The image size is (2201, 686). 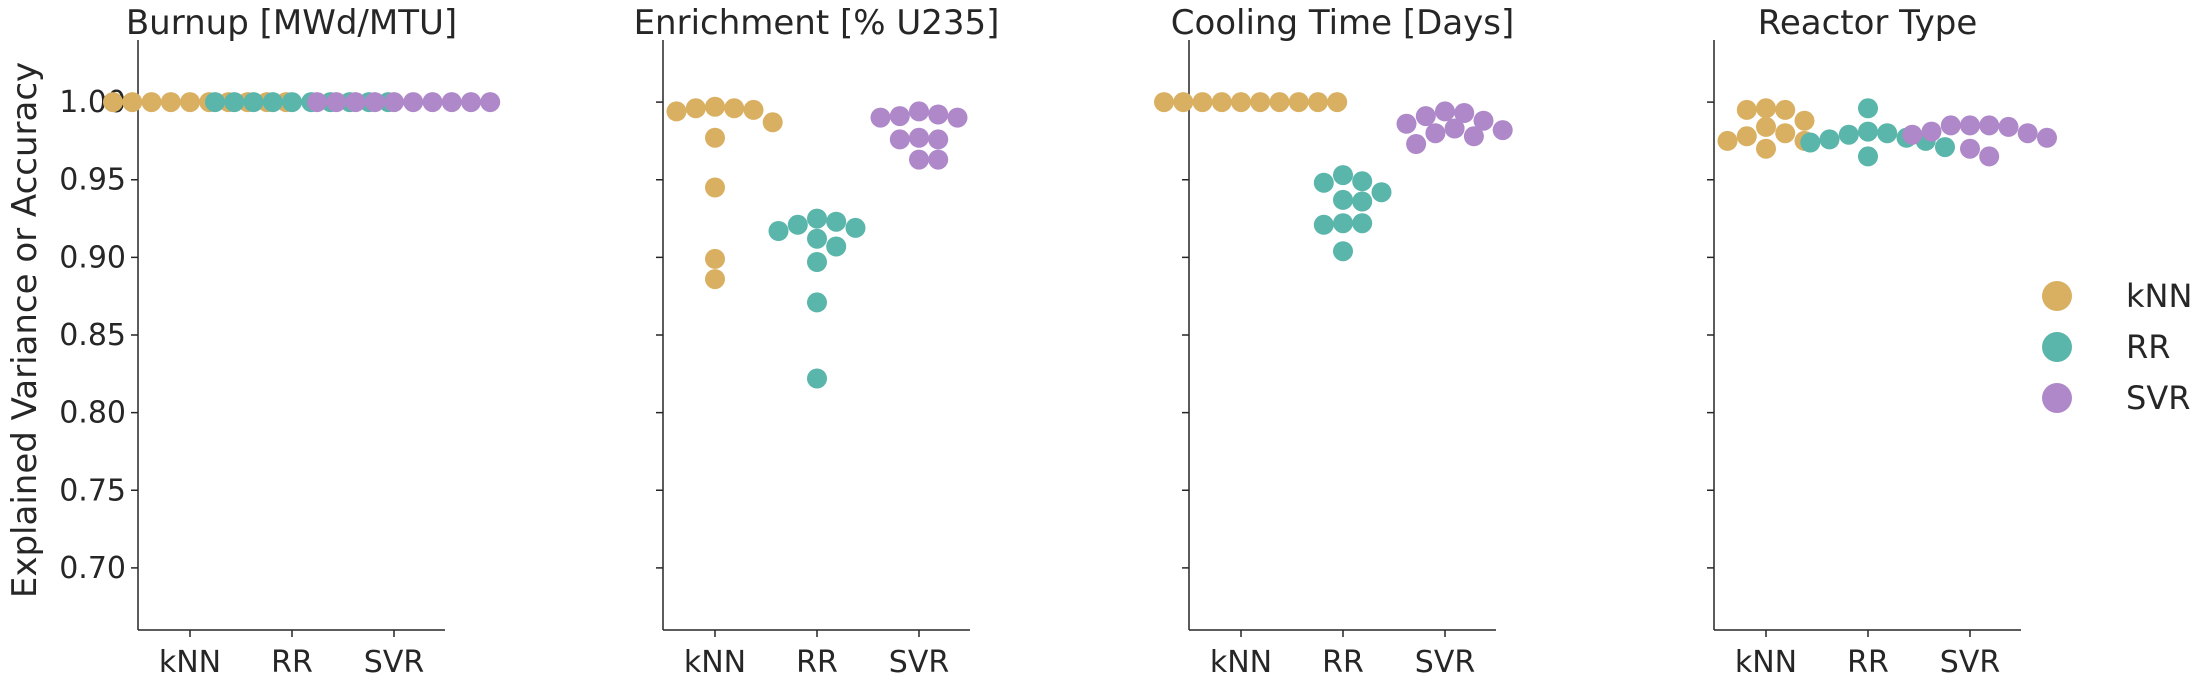 What do you see at coordinates (291, 23) in the screenshot?
I see `panel-title: Burnup [MWd/MTU]` at bounding box center [291, 23].